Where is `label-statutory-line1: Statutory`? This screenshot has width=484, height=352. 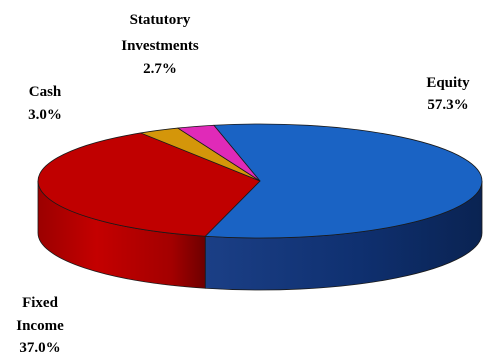
label-statutory-line1: Statutory is located at coordinates (160, 20).